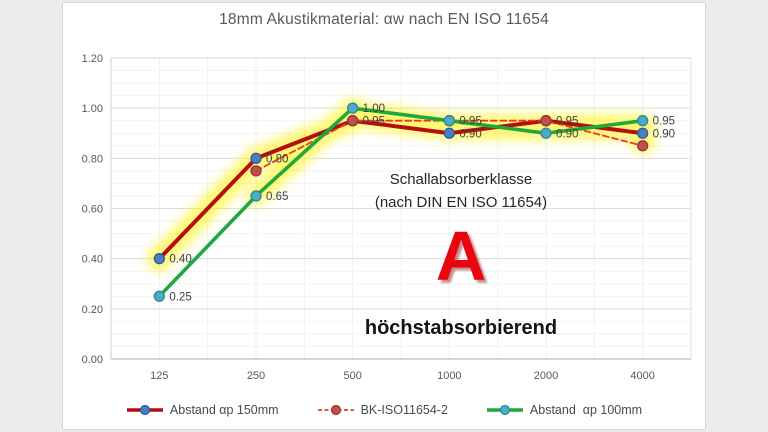 Image resolution: width=768 pixels, height=432 pixels. I want to click on data-label: 0.80, so click(277, 159).